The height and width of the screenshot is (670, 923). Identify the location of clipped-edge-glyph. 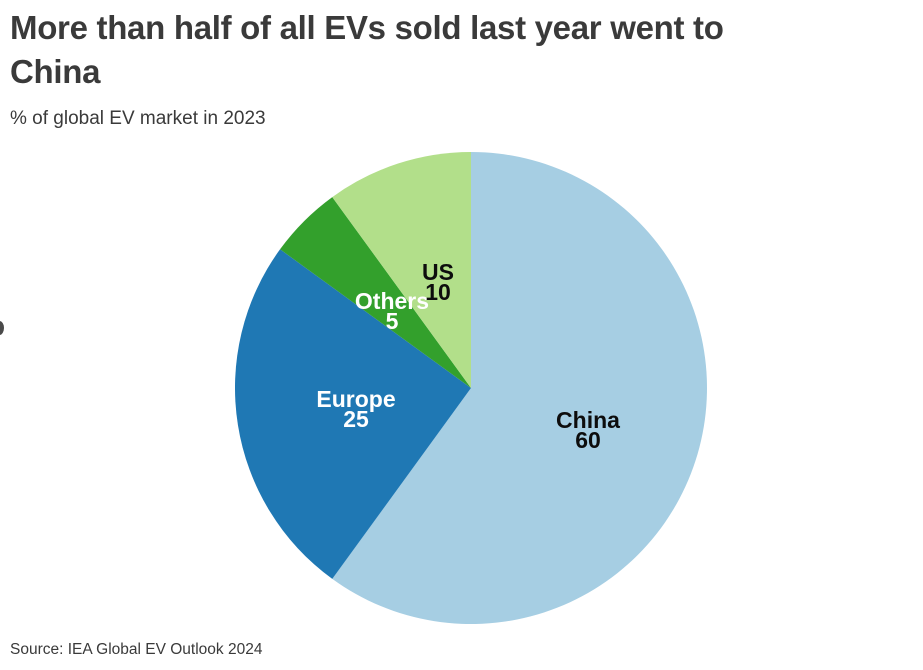
(2, 328).